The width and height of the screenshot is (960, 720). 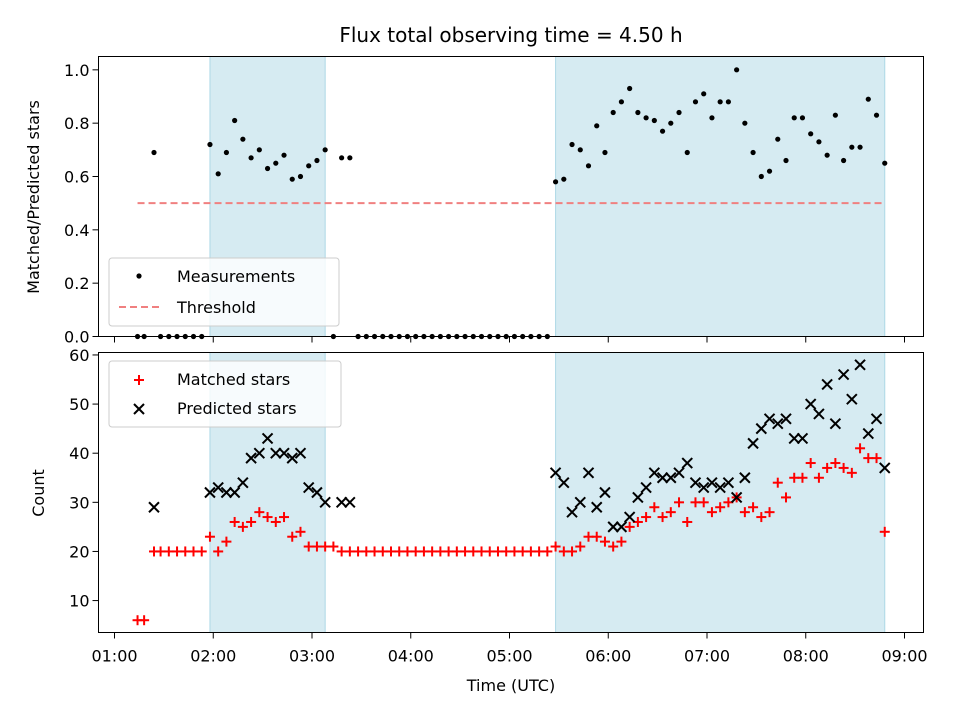 I want to click on x-tick-label: 06:00, so click(x=608, y=656).